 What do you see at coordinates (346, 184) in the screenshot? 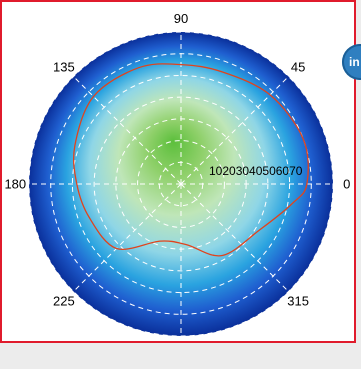
I see `angle-tick-label: 0` at bounding box center [346, 184].